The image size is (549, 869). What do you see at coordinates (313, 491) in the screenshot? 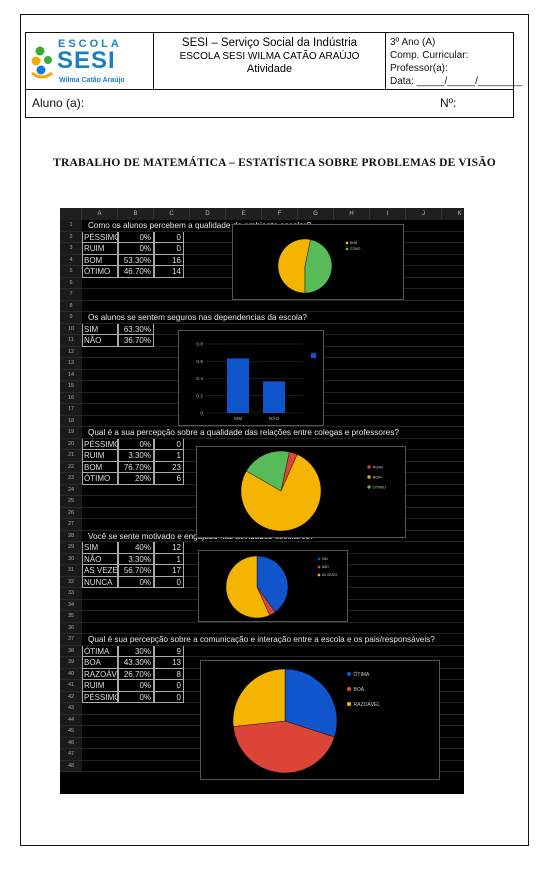
I see `chart-relacoes-svg: RUIM BOM ÓTIMO` at bounding box center [313, 491].